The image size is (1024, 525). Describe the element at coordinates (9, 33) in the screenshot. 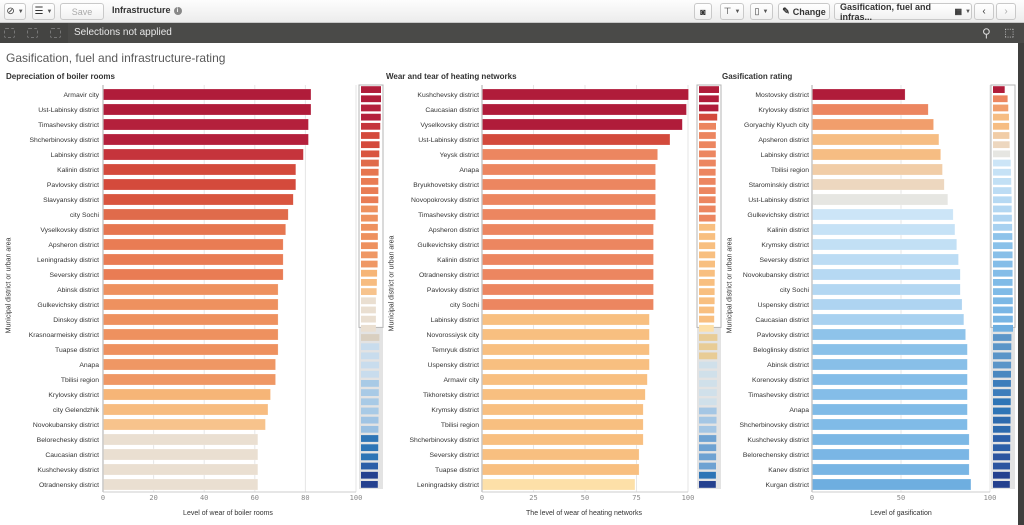

I see `step-back-icon` at that location.